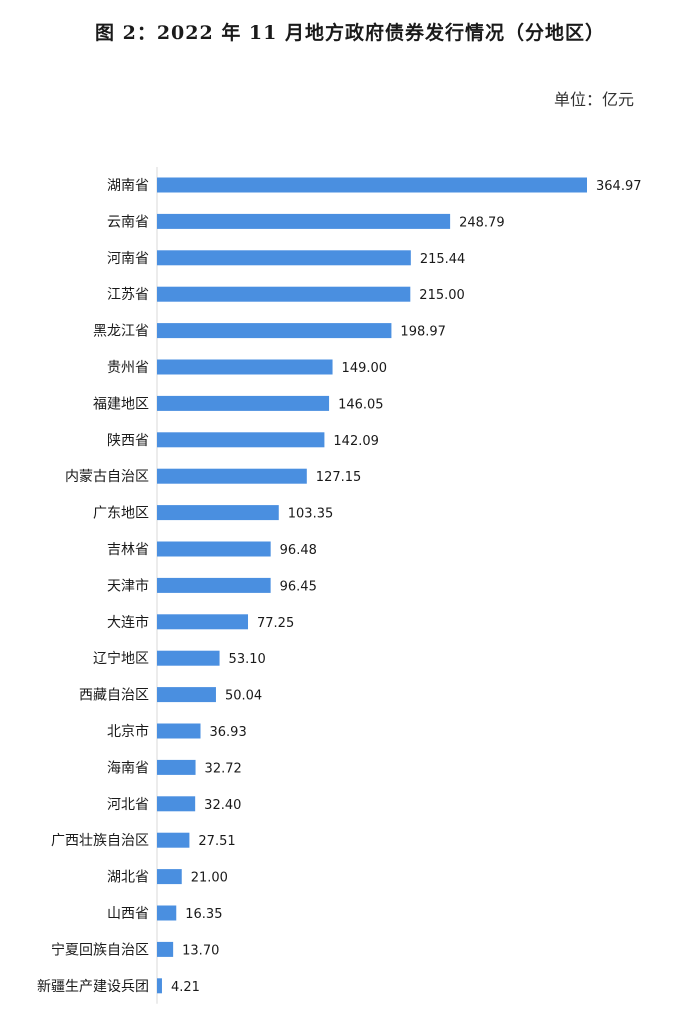  Describe the element at coordinates (107, 477) in the screenshot. I see `category-label: 内蒙古自治区` at that location.